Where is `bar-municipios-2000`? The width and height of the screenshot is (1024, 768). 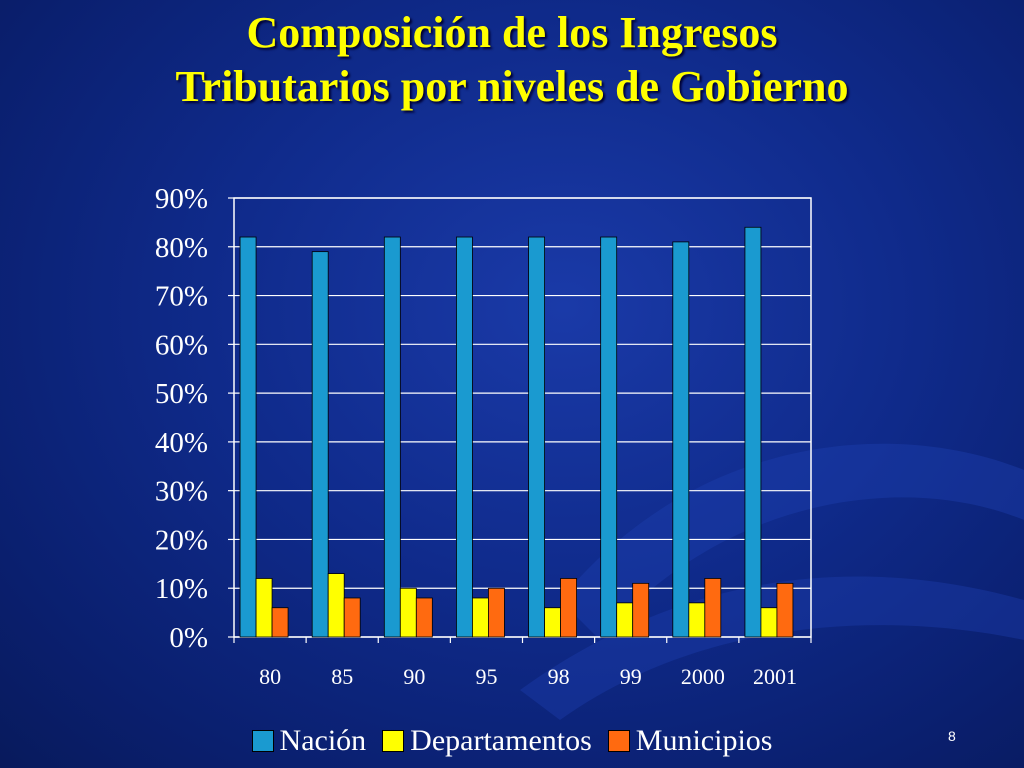 bar-municipios-2000 is located at coordinates (713, 608).